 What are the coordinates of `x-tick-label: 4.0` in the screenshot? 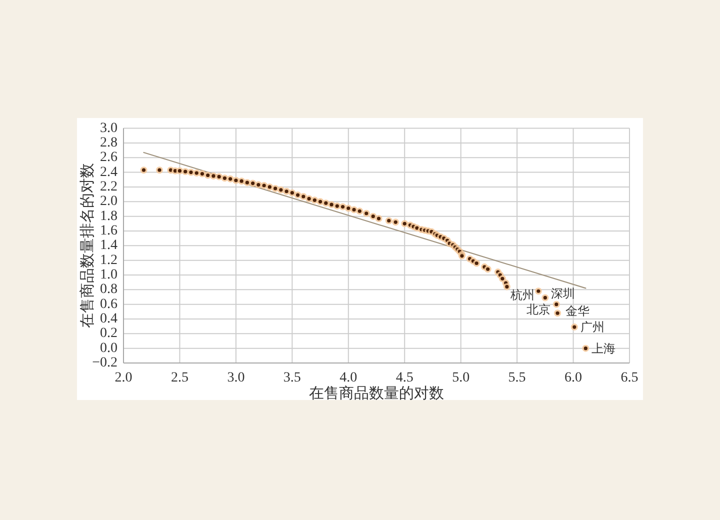 It's located at (349, 378).